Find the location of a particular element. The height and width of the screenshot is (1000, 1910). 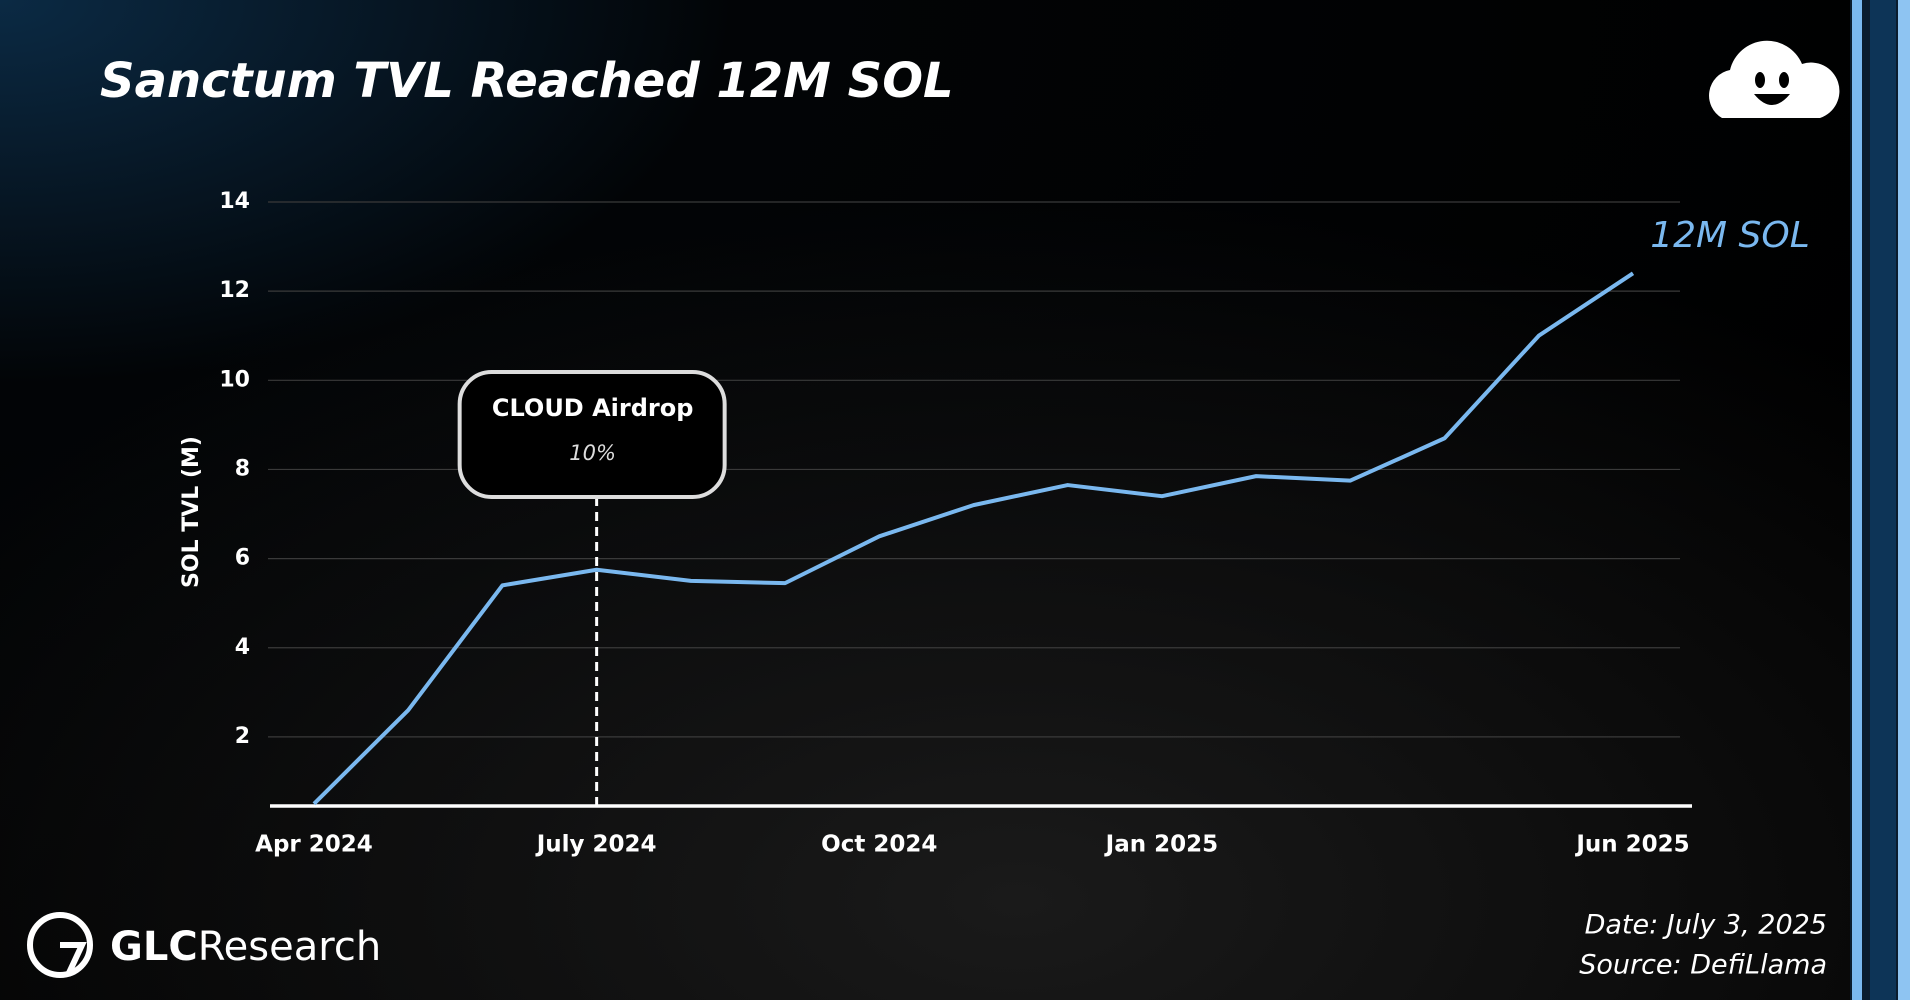

y-tick-label: 8 is located at coordinates (242, 468).